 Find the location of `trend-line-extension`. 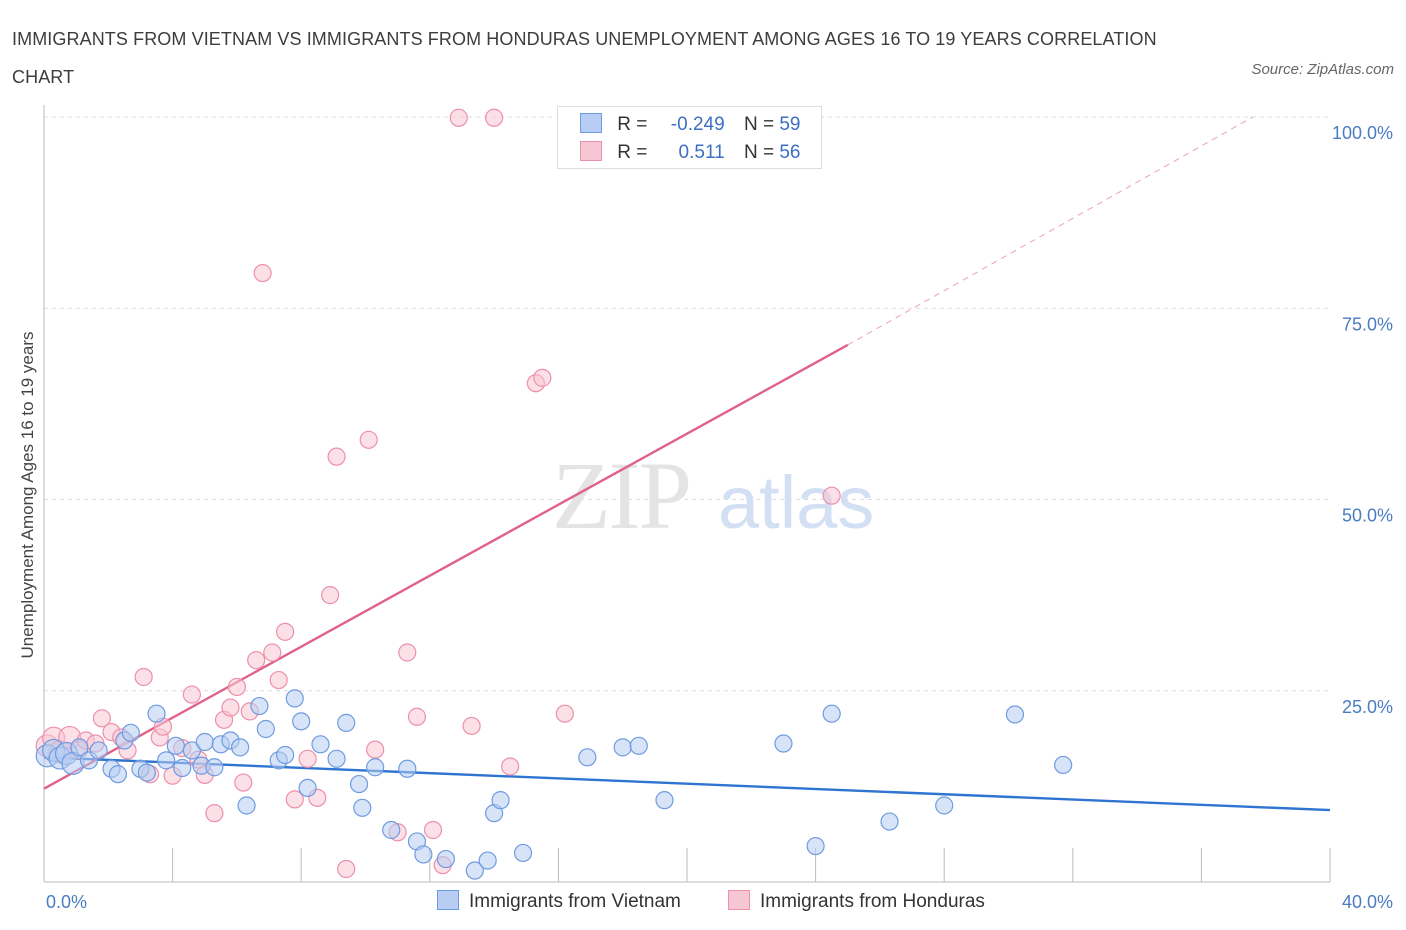

trend-line-extension is located at coordinates (1050, 231).